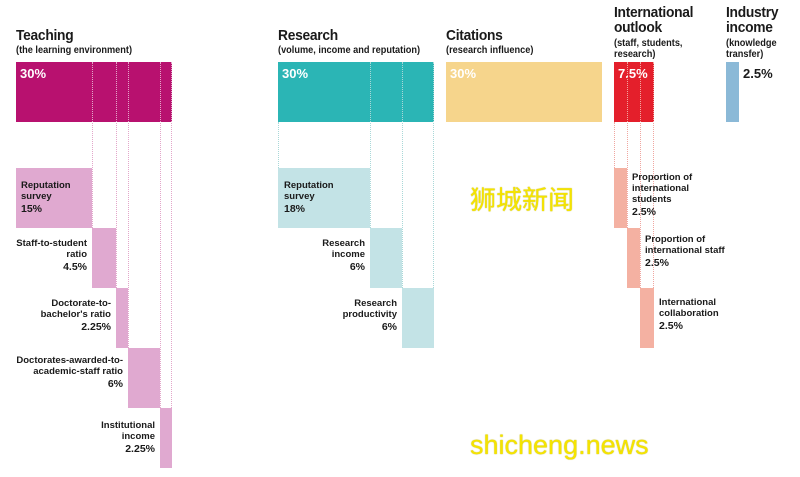  I want to click on teaching-doctorate-bar, so click(122, 318).